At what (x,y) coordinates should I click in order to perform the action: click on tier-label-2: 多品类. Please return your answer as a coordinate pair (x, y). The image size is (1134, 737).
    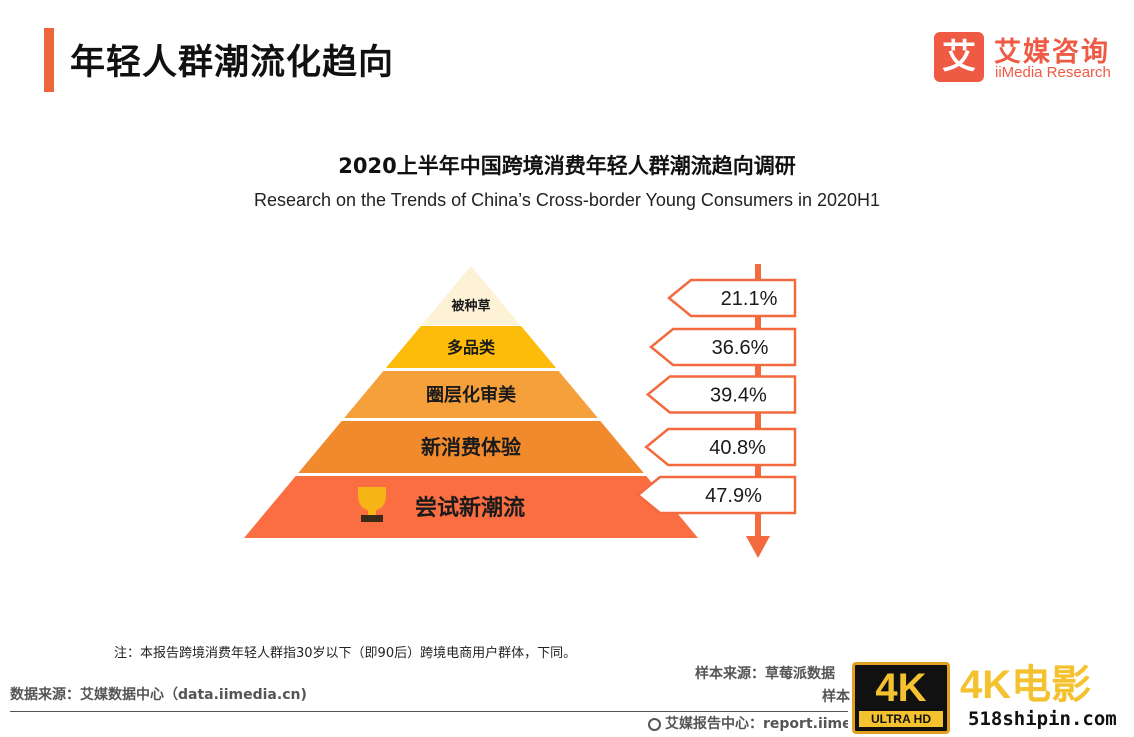
    Looking at the image, I should click on (471, 347).